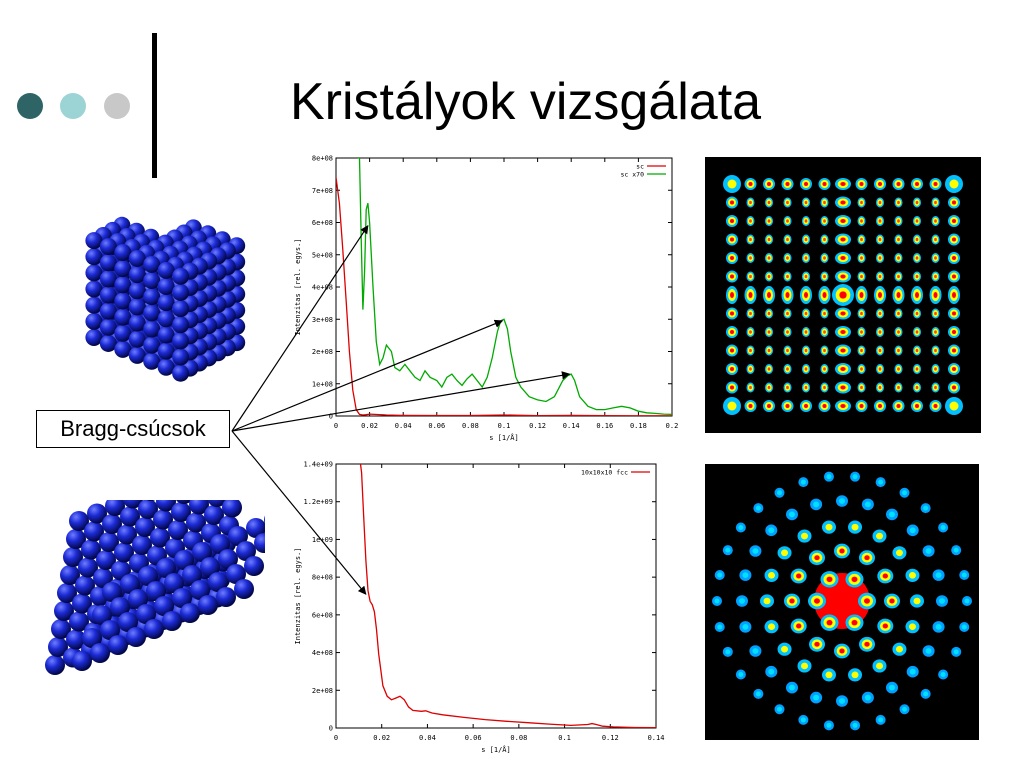  I want to click on y-tick-label: 1e+09, so click(322, 540).